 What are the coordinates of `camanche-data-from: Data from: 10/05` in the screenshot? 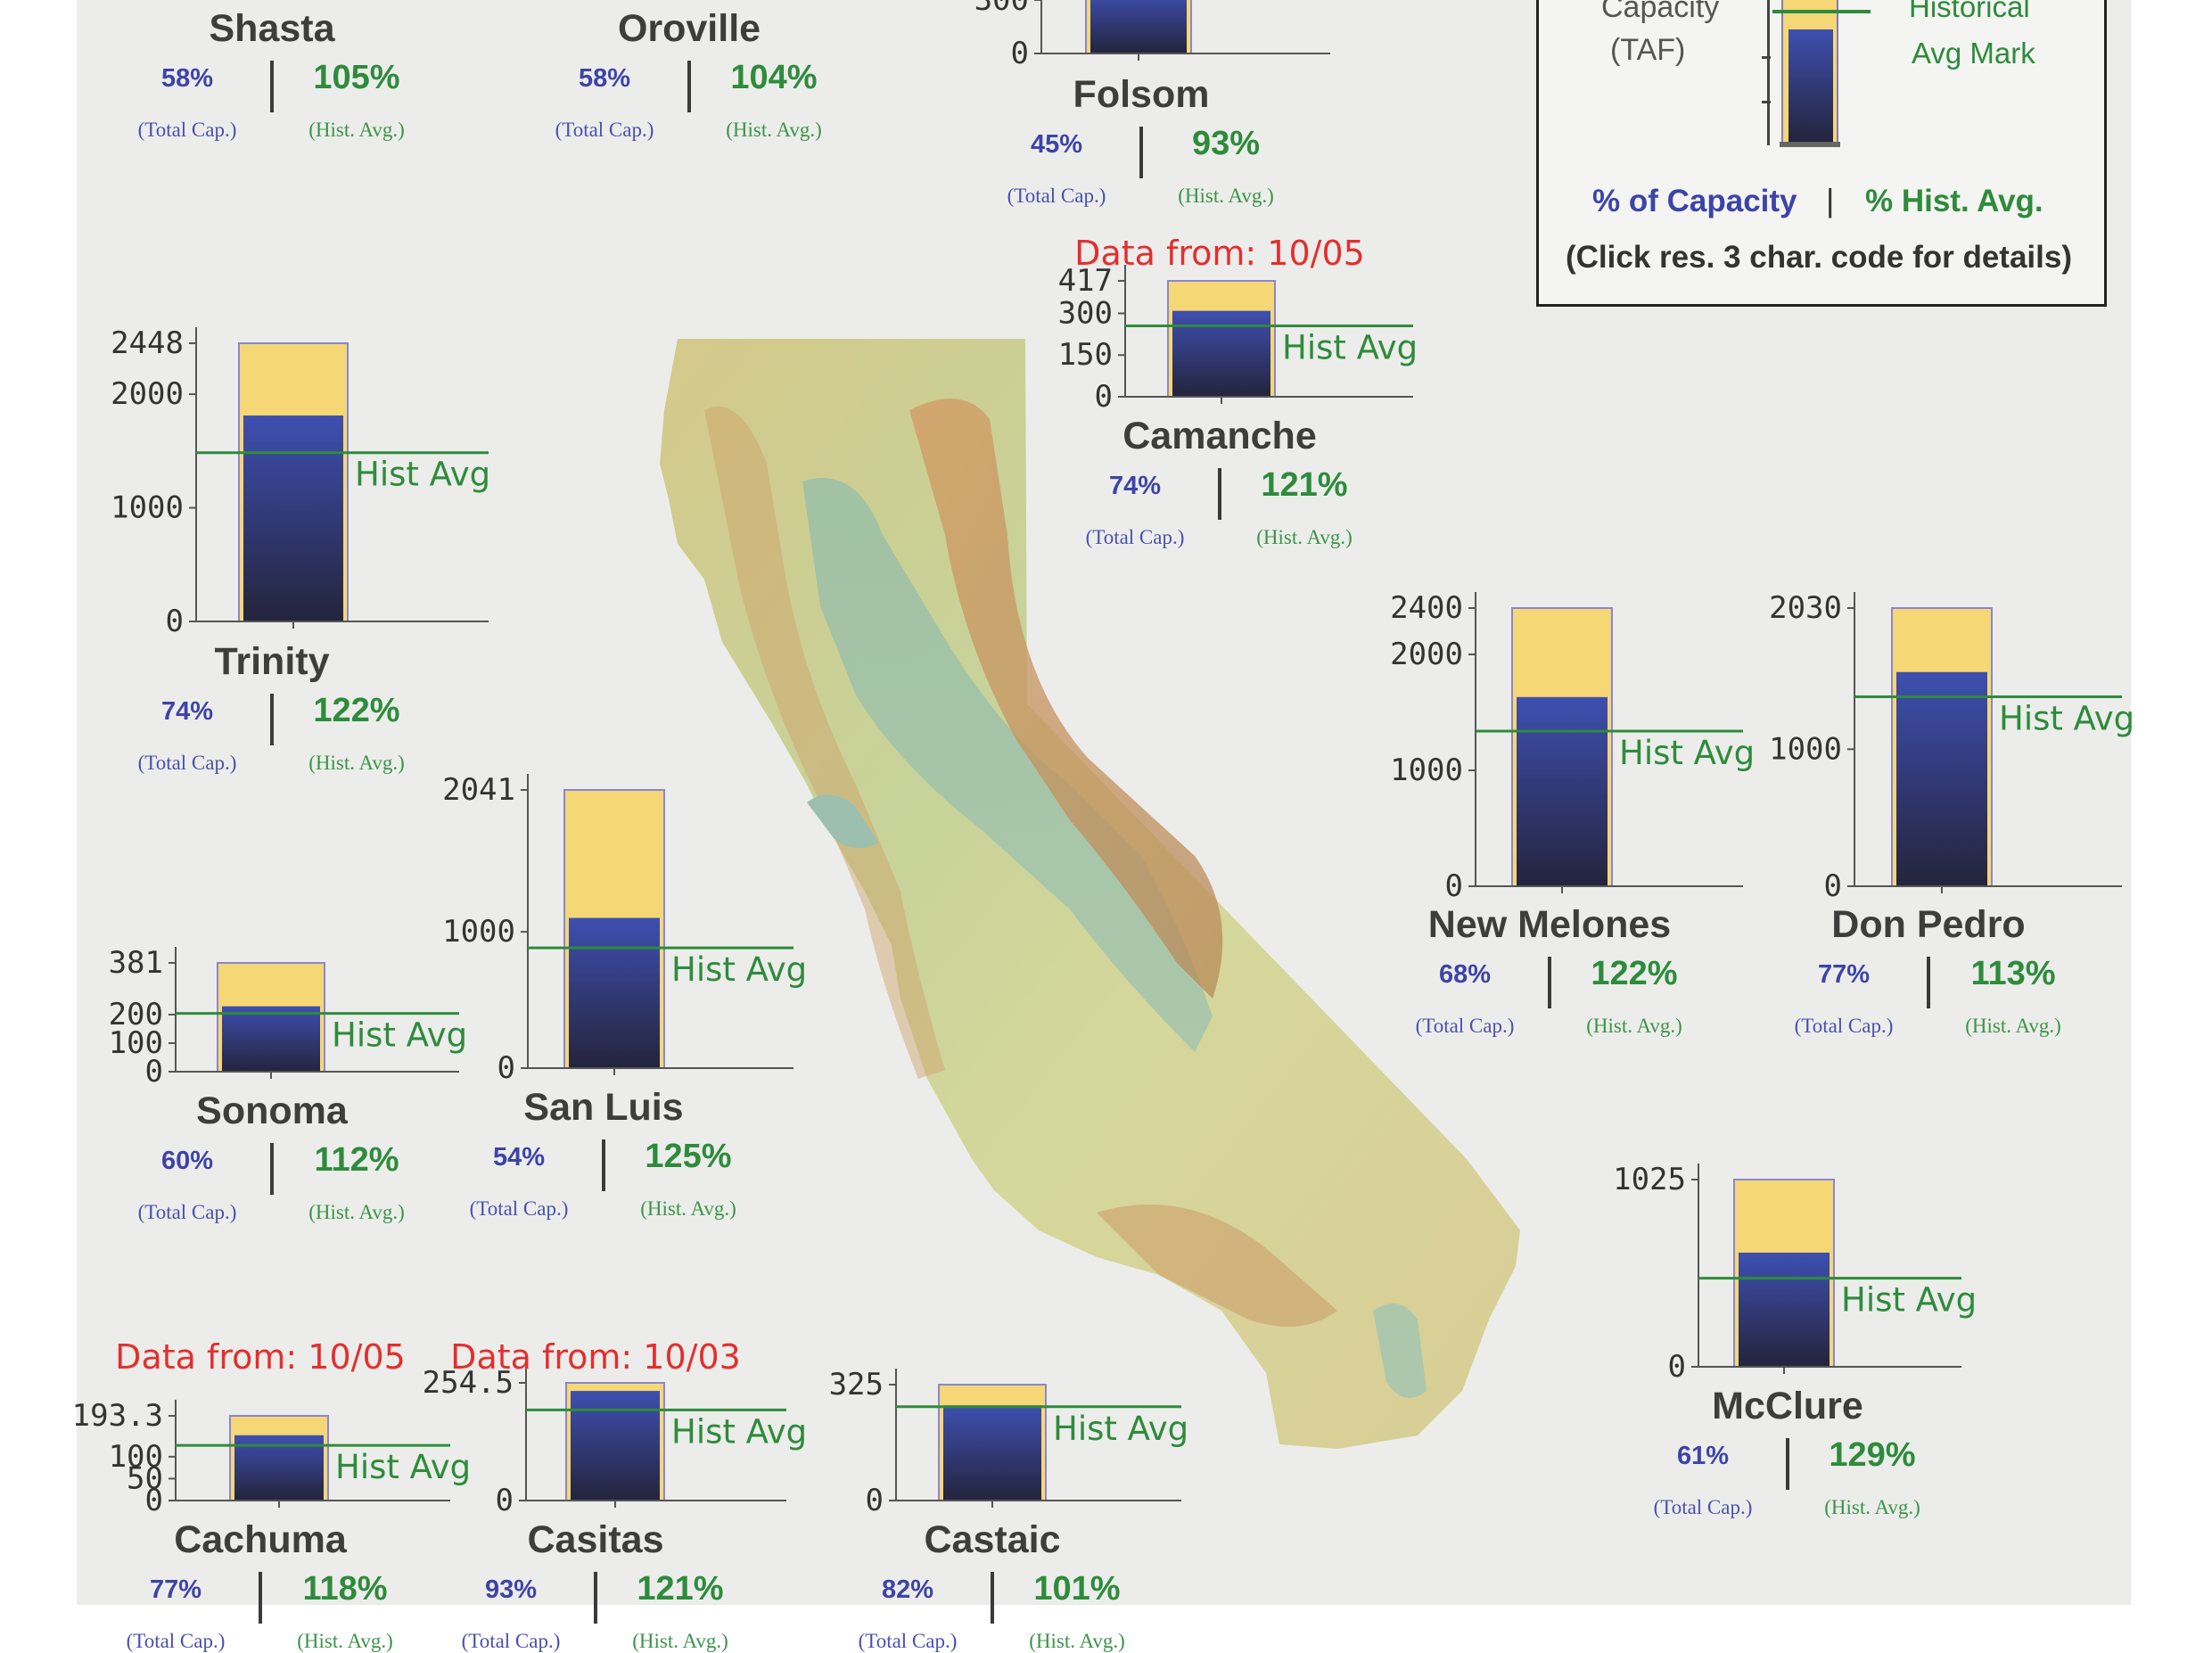 It's located at (1219, 254).